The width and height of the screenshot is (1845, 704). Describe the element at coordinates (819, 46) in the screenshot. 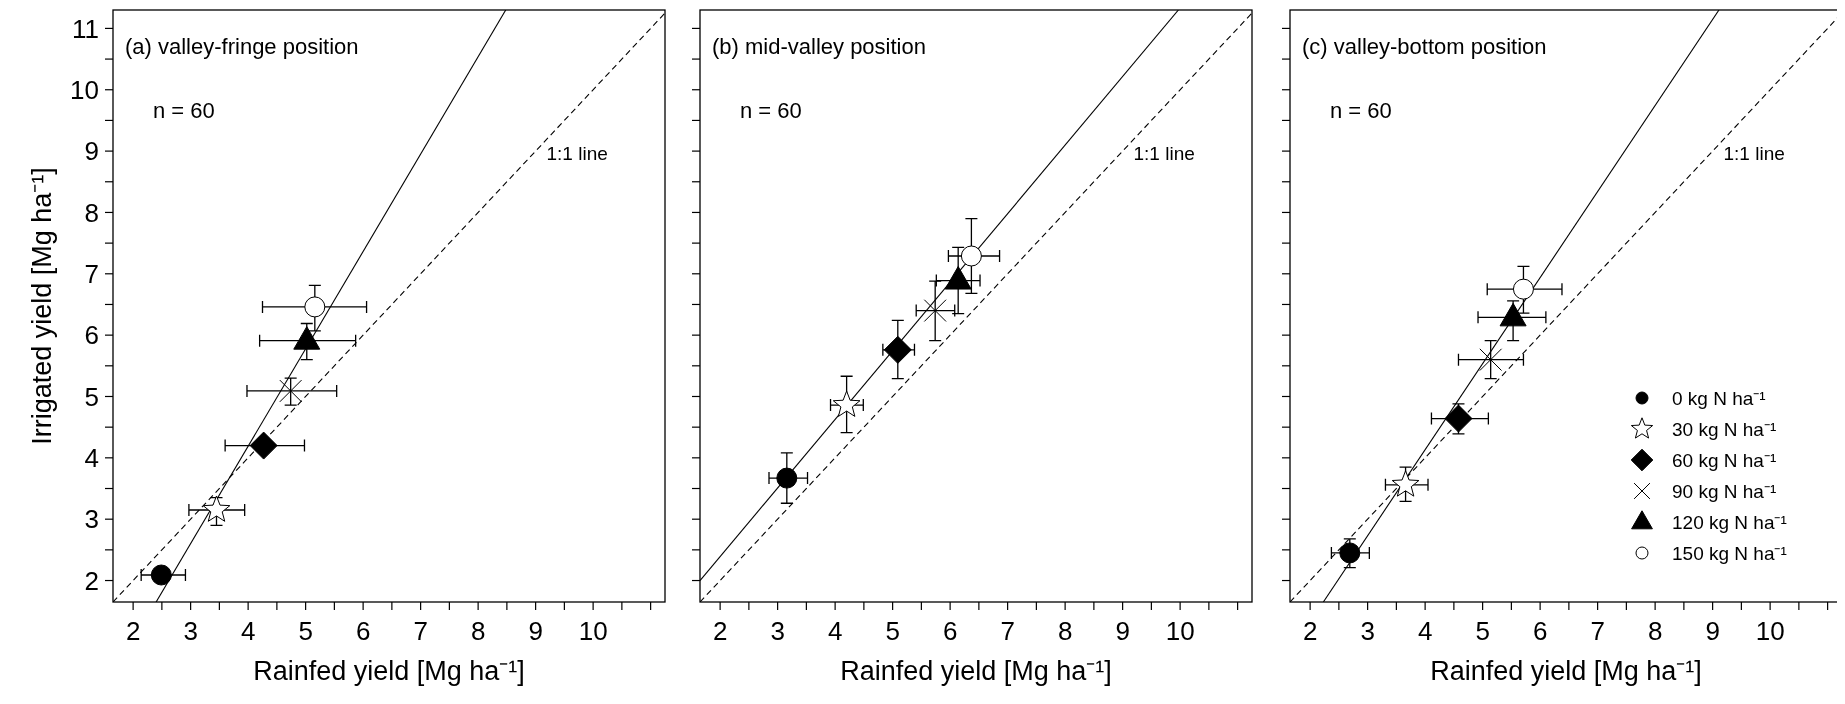

I see `text: (b) mid-valley position` at that location.